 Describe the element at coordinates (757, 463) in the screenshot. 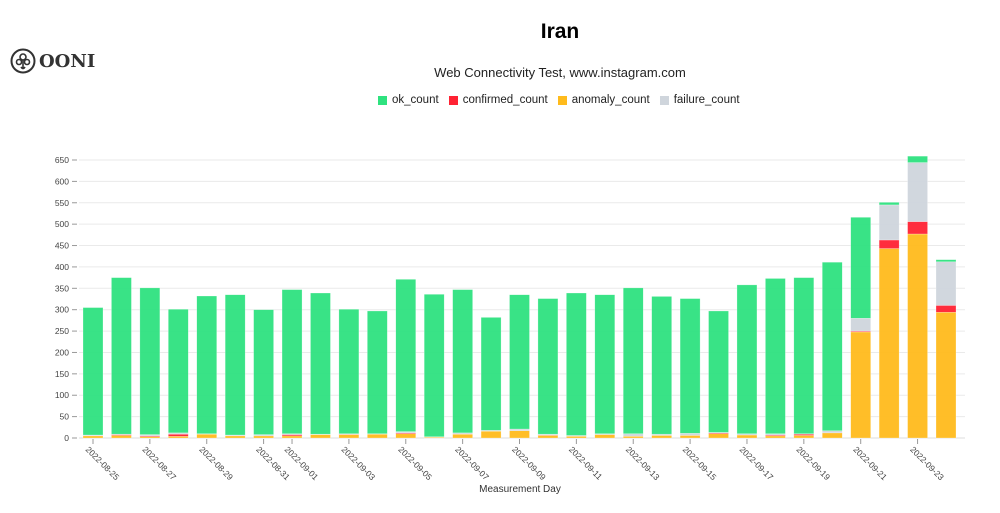

I see `x-tick-label: 2022-09-17` at that location.